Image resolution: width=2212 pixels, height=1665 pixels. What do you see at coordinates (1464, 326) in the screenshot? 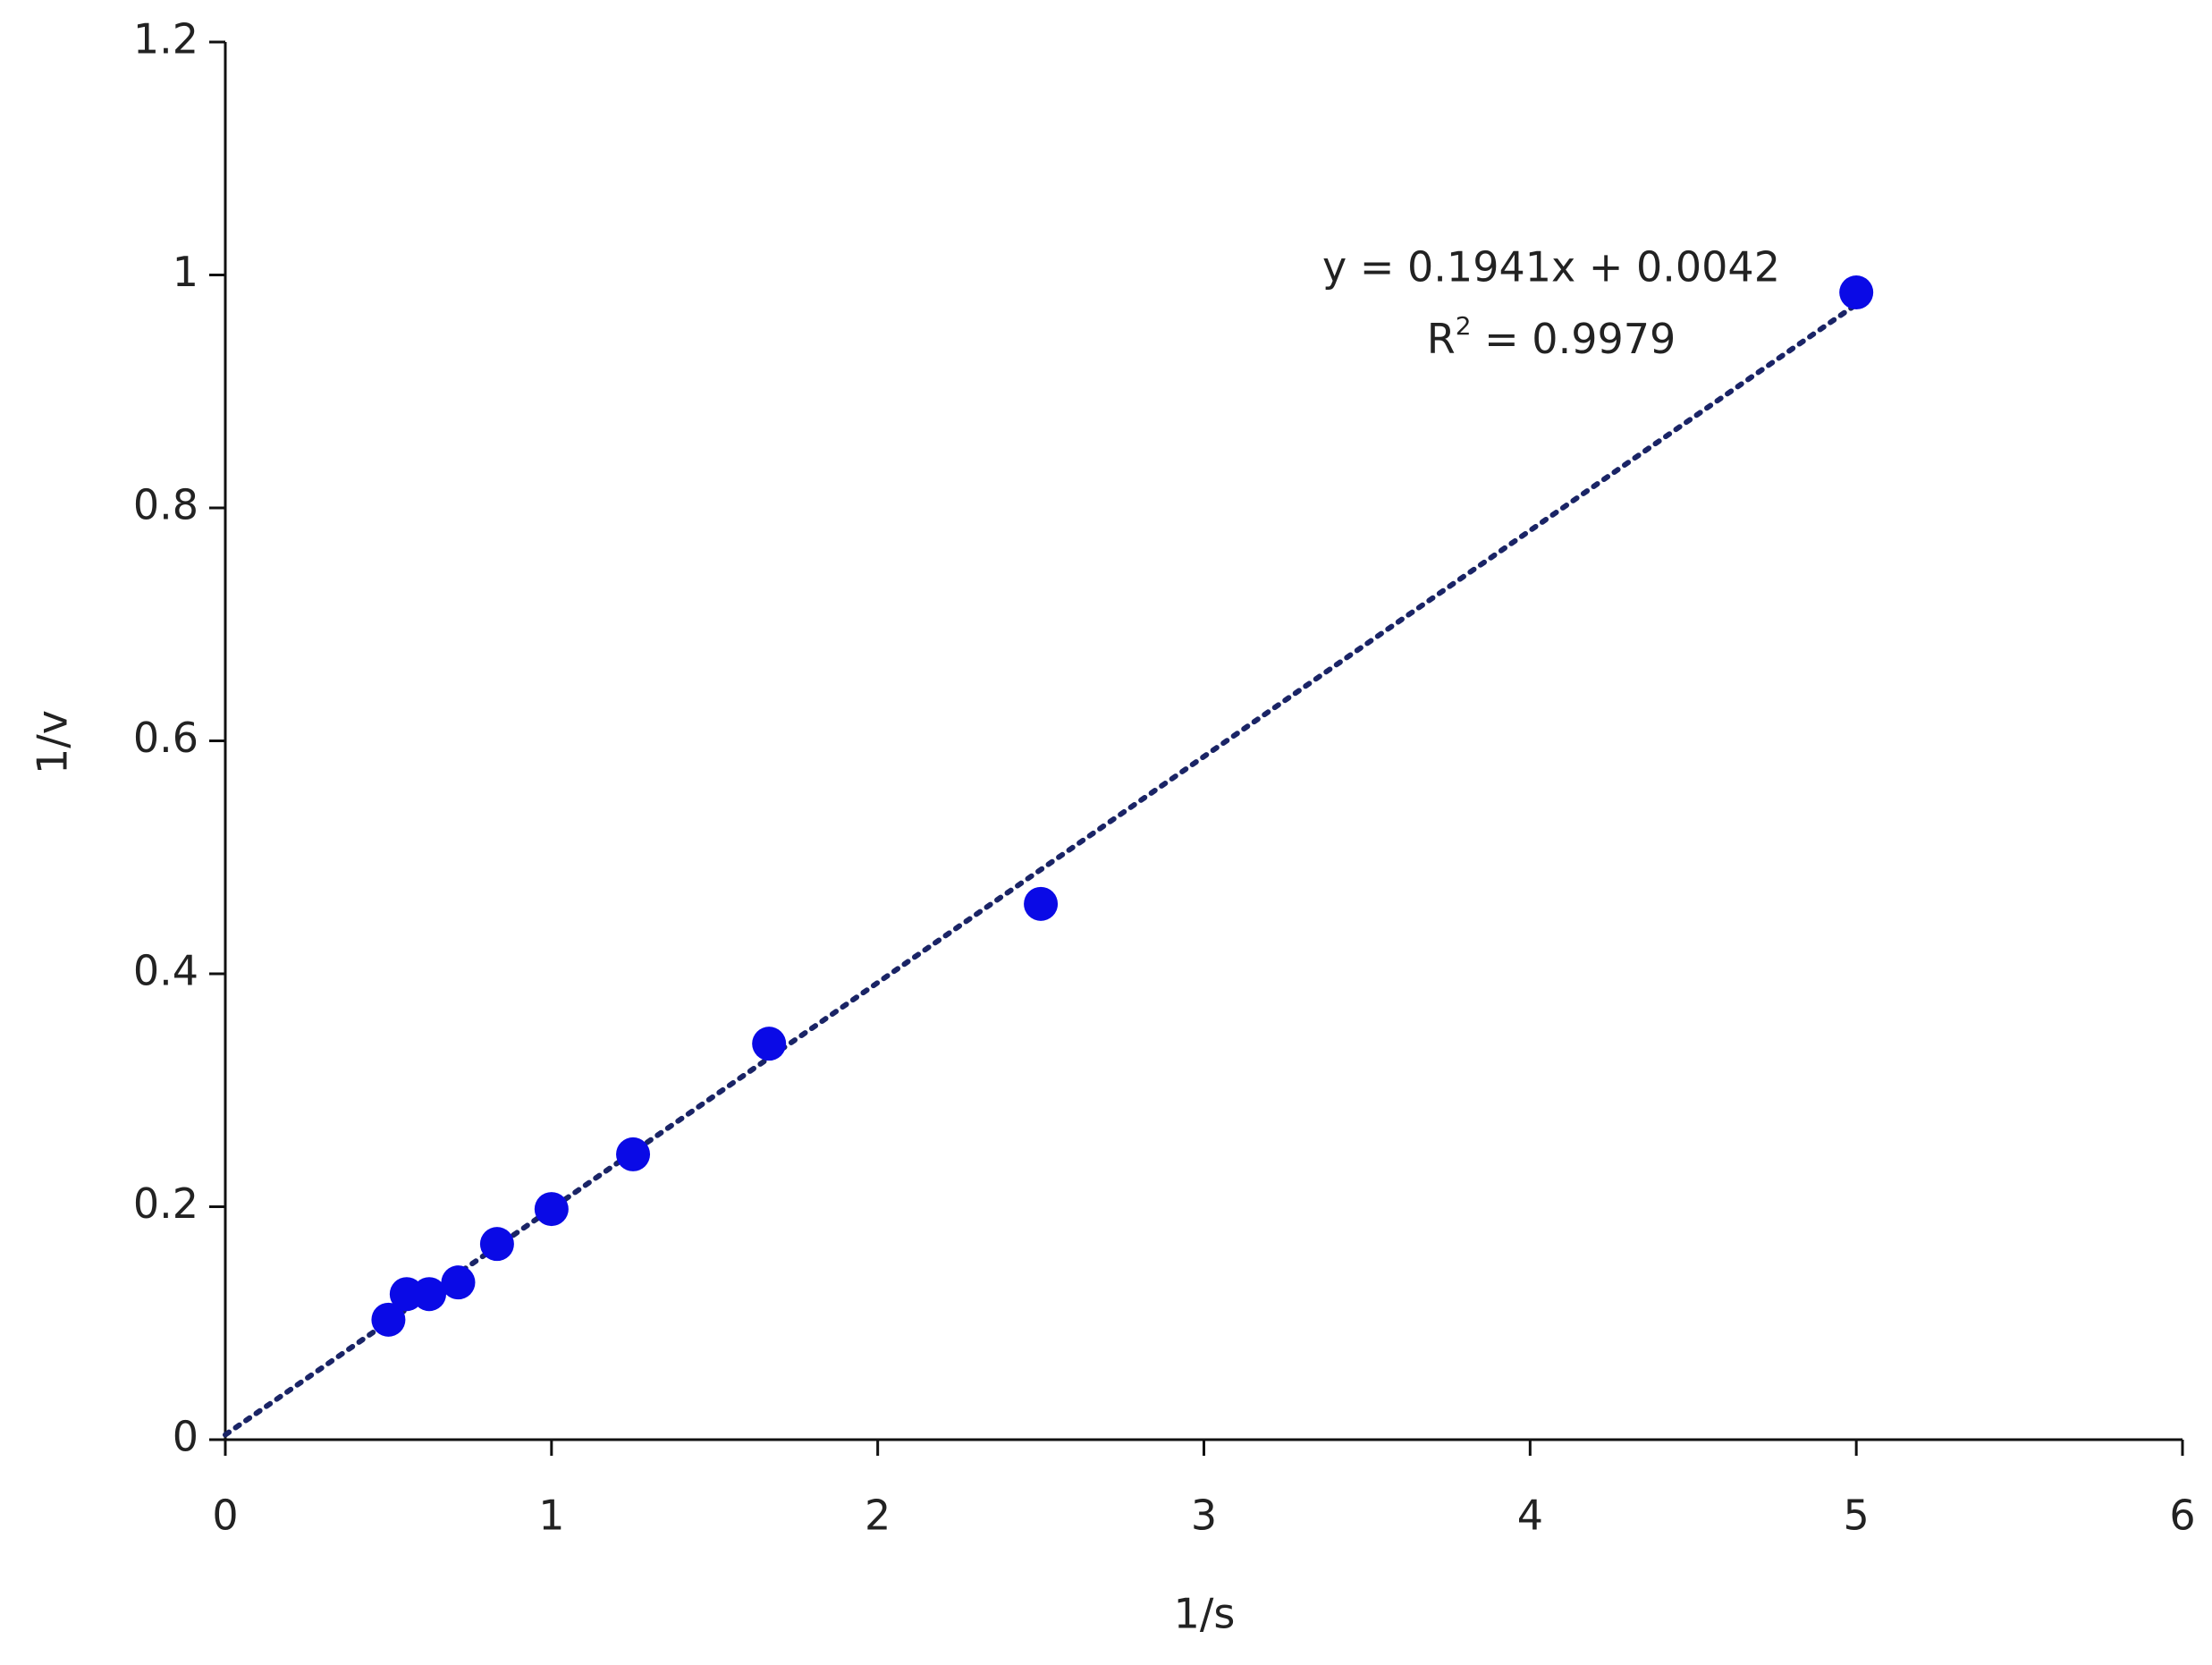
I see `r2-sup: 2` at bounding box center [1464, 326].